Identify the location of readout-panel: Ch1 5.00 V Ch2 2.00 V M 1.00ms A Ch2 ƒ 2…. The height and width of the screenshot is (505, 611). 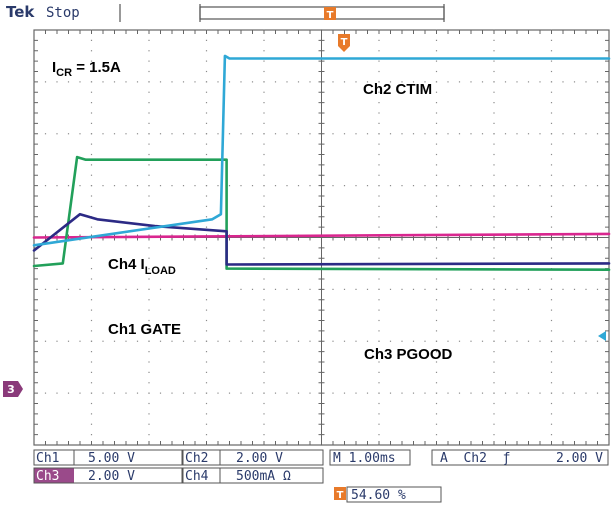
(321, 476).